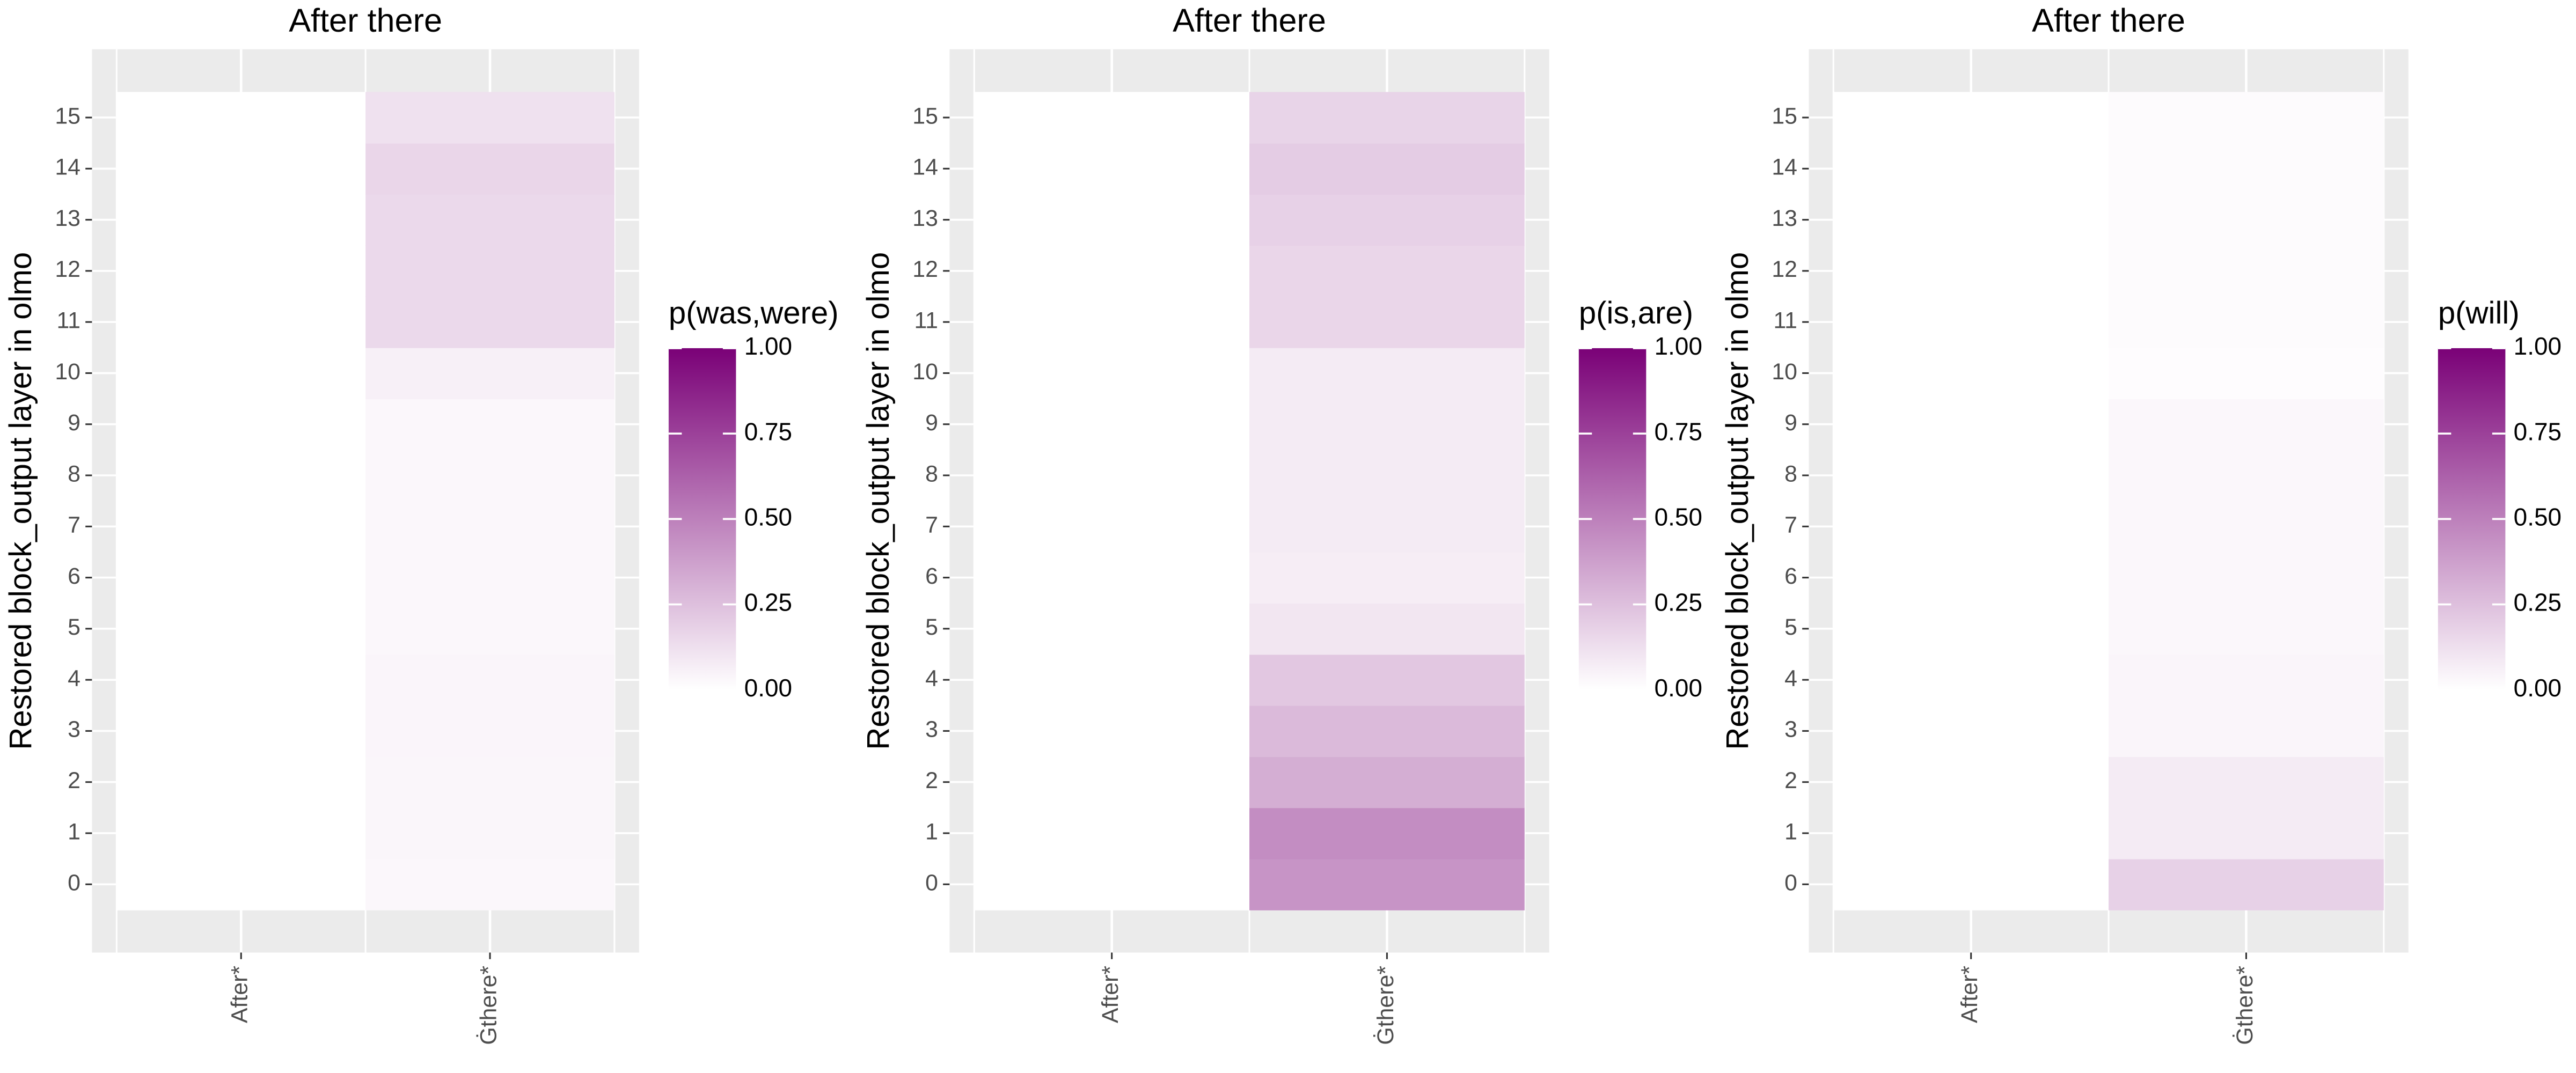 The width and height of the screenshot is (2576, 1073). I want to click on x-tick-label: Ġthere*, so click(1386, 1005).